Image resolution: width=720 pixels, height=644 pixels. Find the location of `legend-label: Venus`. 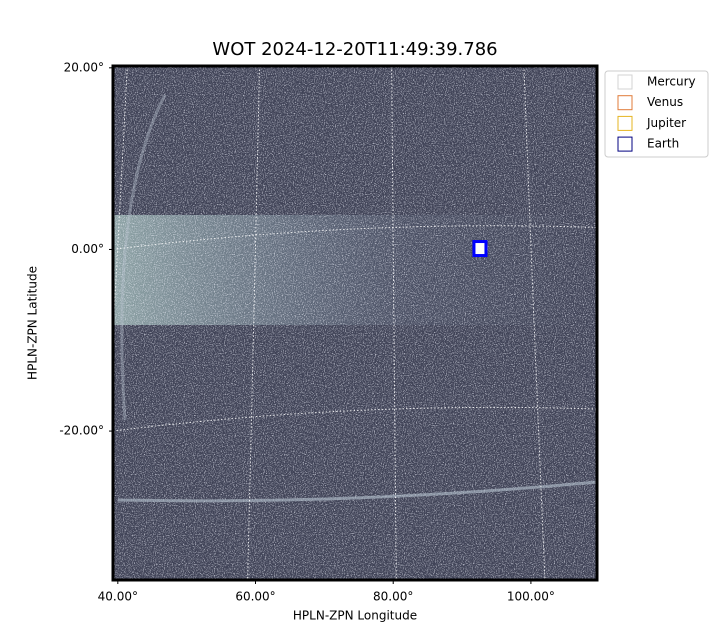

legend-label: Venus is located at coordinates (665, 102).